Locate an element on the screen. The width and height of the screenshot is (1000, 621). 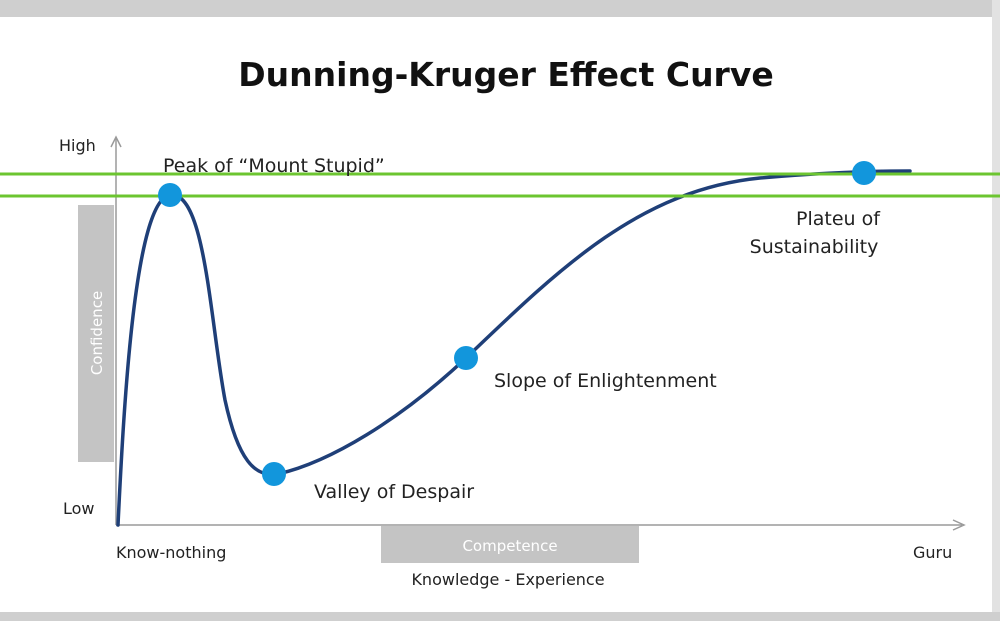
frame-bottom-border is located at coordinates (500, 616).